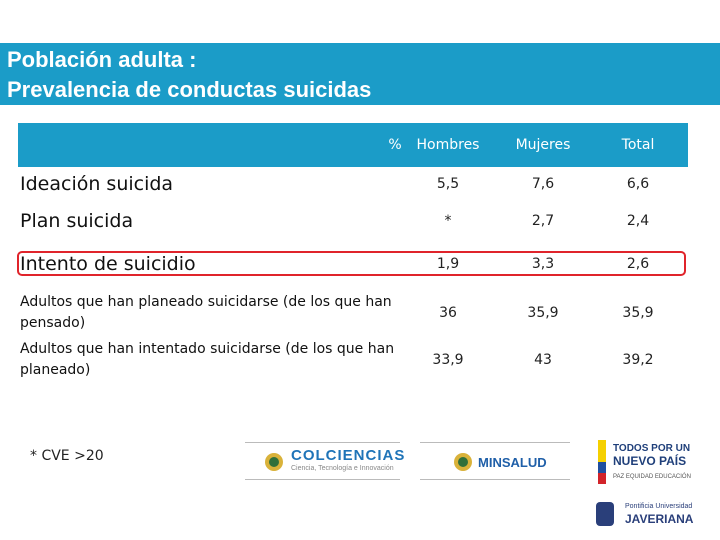  Describe the element at coordinates (448, 145) in the screenshot. I see `column-header: Hombres` at that location.